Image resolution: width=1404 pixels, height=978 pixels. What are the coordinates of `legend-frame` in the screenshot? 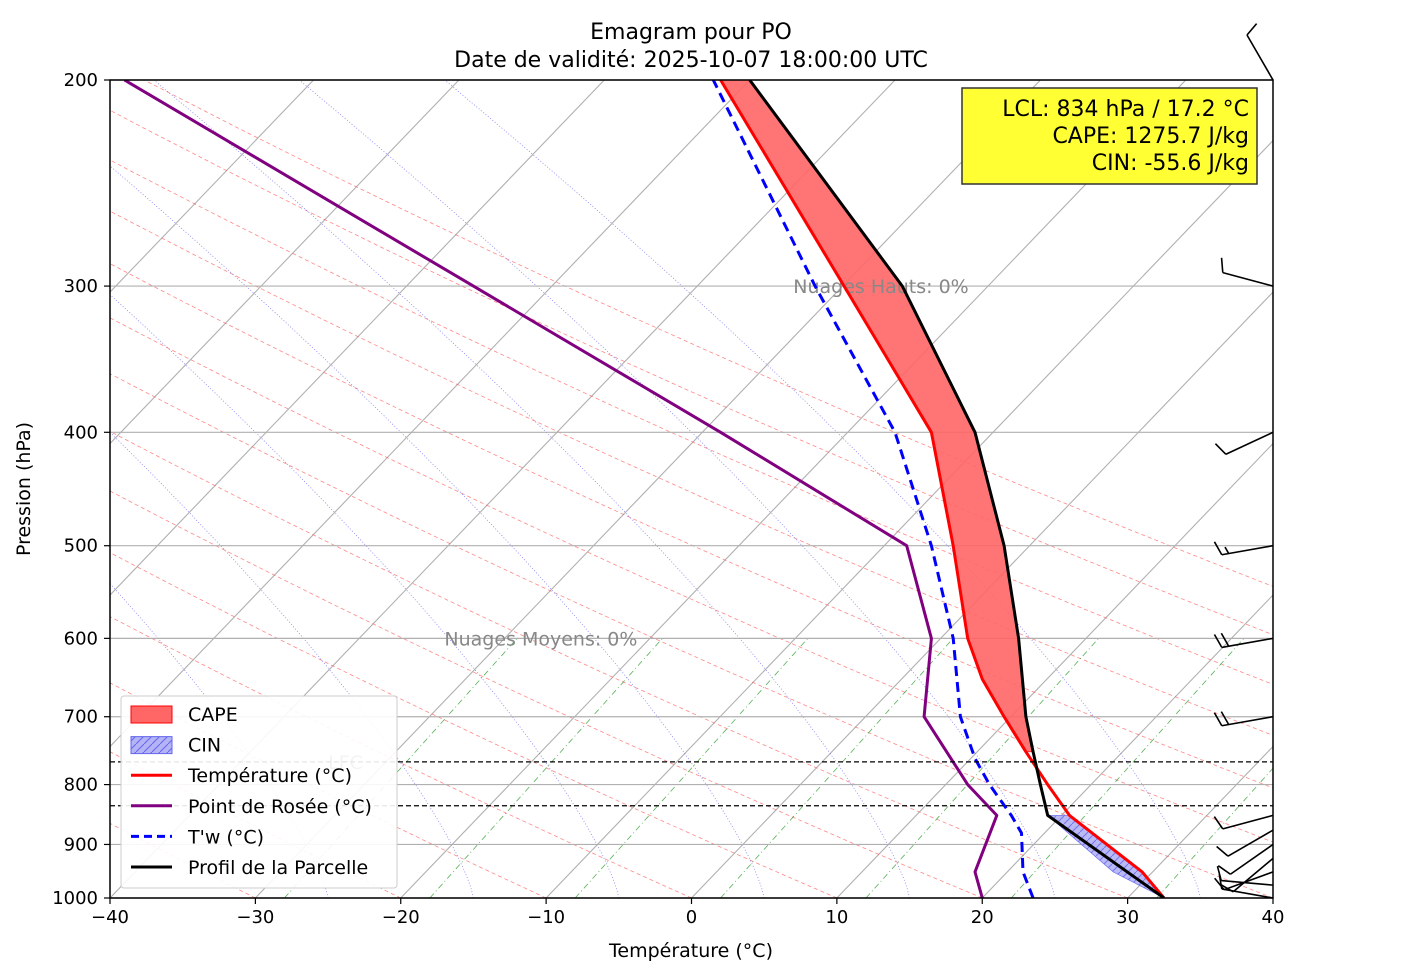 It's located at (259, 792).